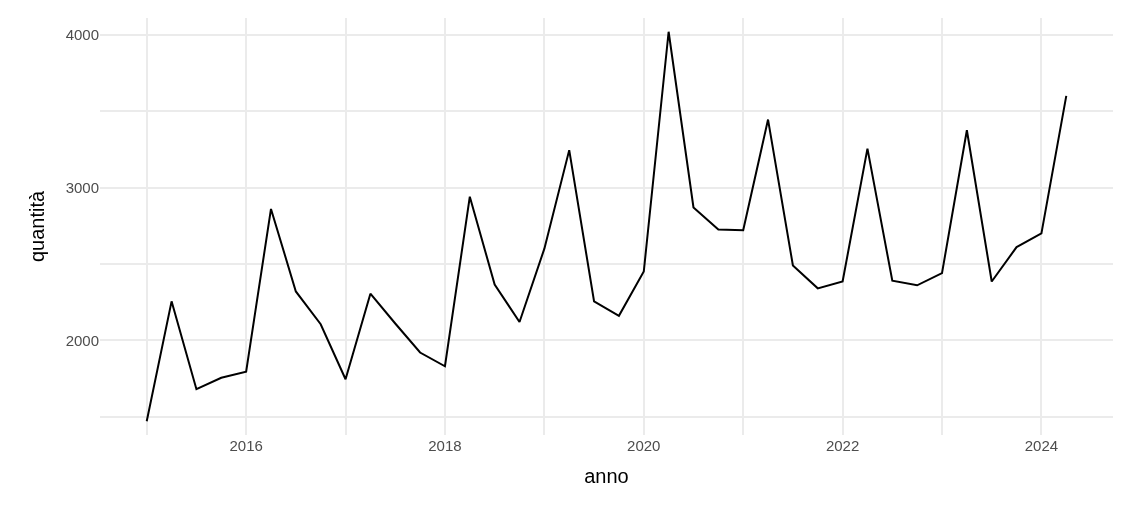 Image resolution: width=1121 pixels, height=517 pixels. Describe the element at coordinates (1041, 445) in the screenshot. I see `x-tick-label: 2024` at that location.